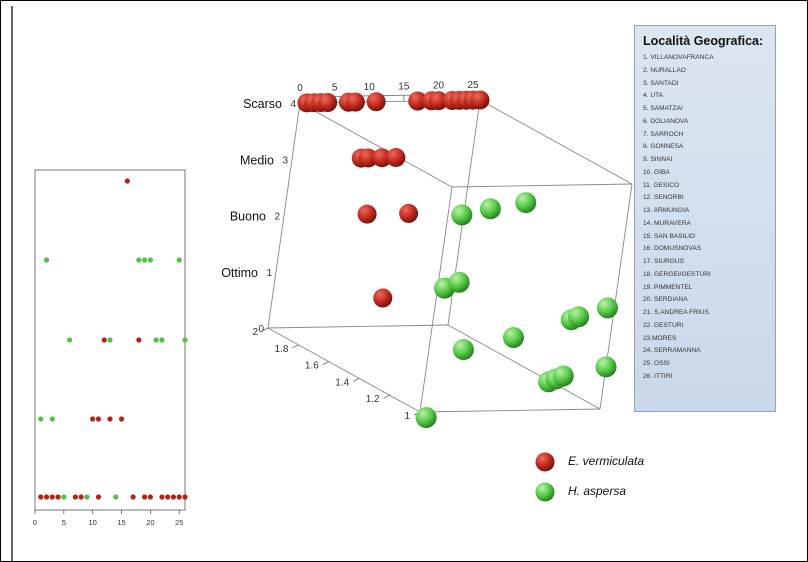 The image size is (808, 562). What do you see at coordinates (262, 104) in the screenshot?
I see `quality-label: Scarso` at bounding box center [262, 104].